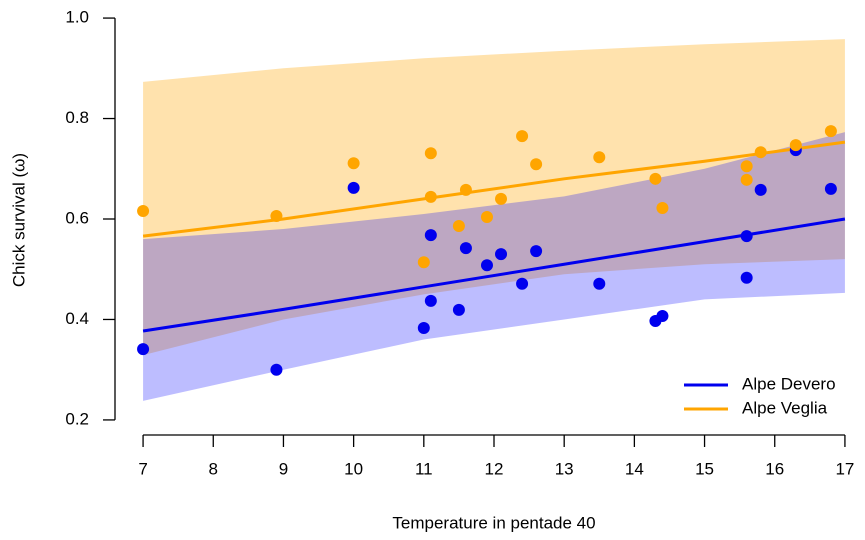  I want to click on x-tick-label: 12, so click(494, 468).